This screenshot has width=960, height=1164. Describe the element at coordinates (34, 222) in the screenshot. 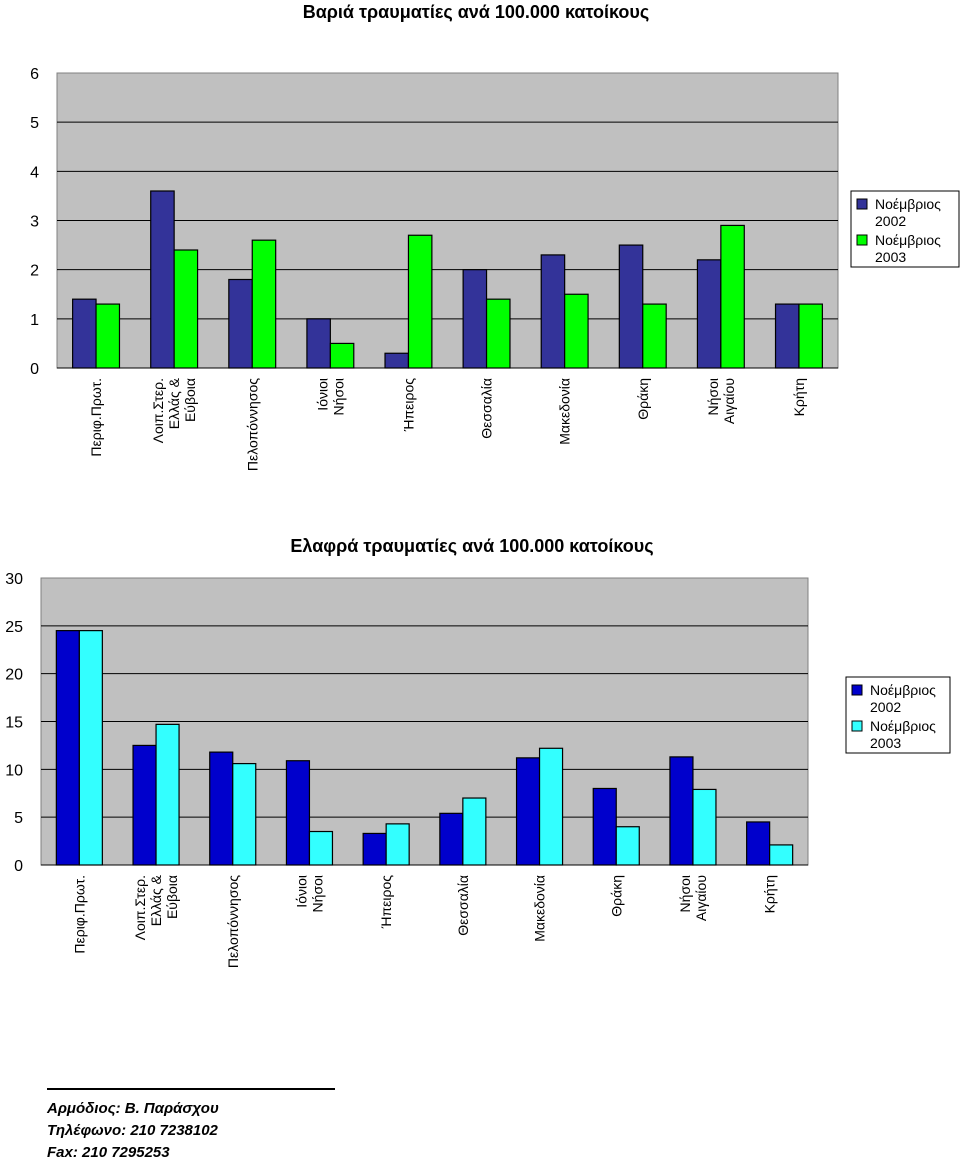

I see `y-tick-label: 3` at that location.